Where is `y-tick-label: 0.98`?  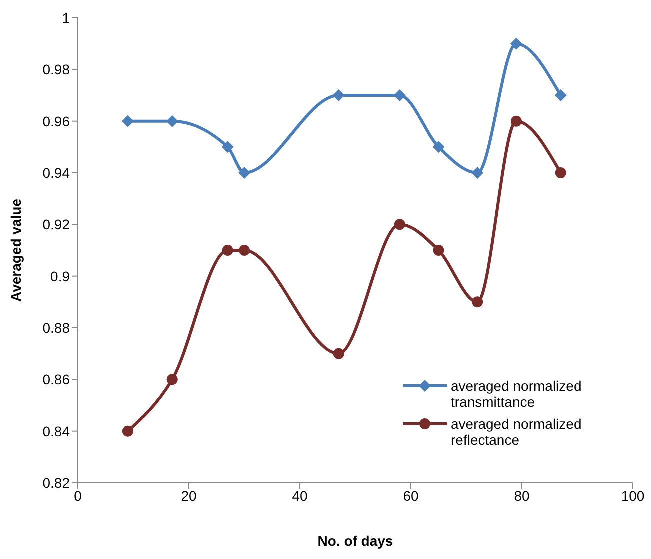 y-tick-label: 0.98 is located at coordinates (56, 70).